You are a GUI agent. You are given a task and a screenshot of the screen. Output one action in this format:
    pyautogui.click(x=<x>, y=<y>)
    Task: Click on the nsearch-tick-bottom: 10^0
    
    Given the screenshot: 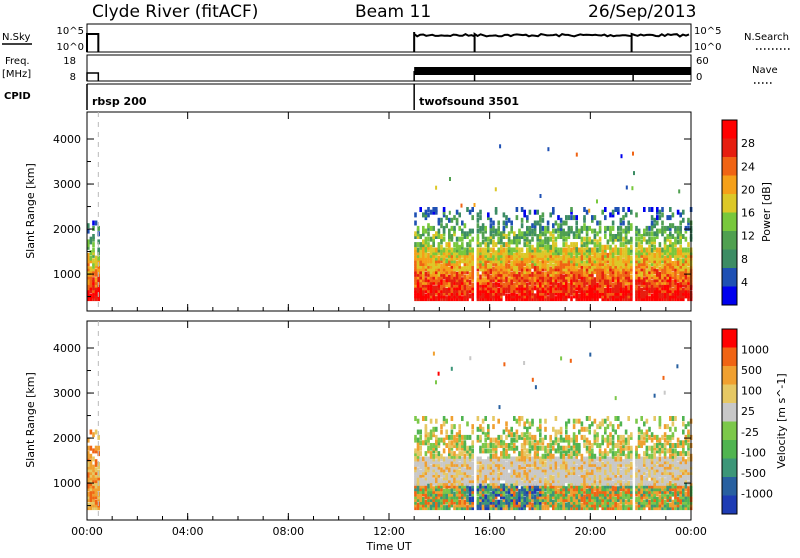 What is the action you would take?
    pyautogui.click(x=707, y=47)
    